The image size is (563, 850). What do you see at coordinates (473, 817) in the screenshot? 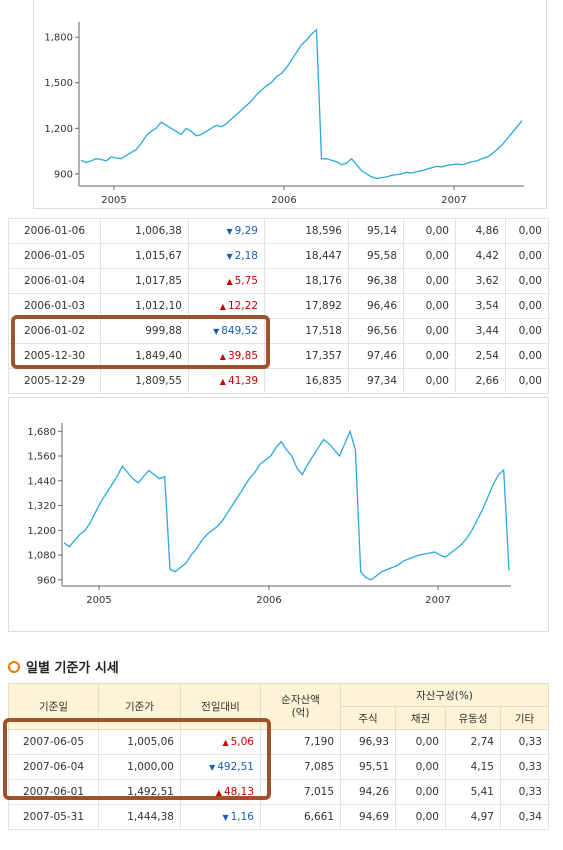
I see `cell-liquid: 4,97` at bounding box center [473, 817].